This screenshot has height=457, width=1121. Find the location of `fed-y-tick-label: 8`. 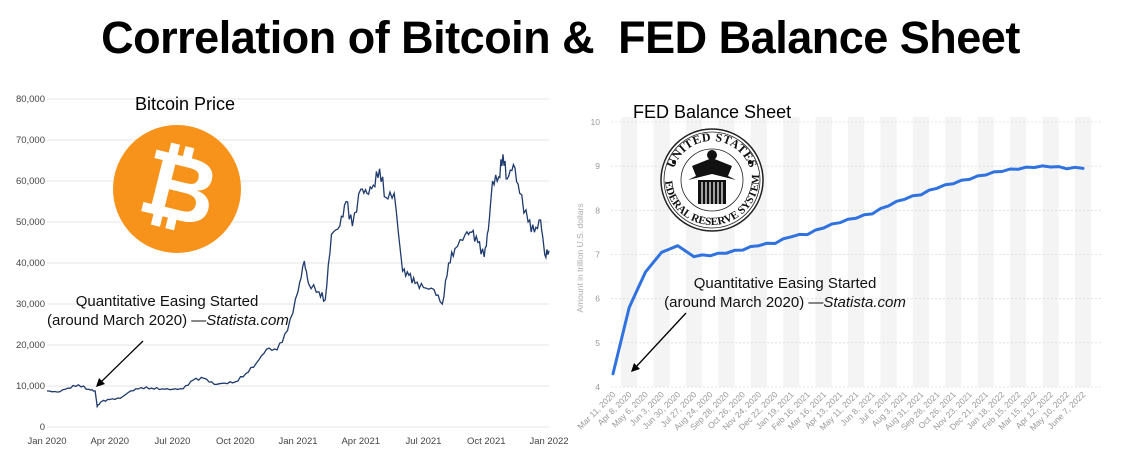

fed-y-tick-label: 8 is located at coordinates (597, 210).